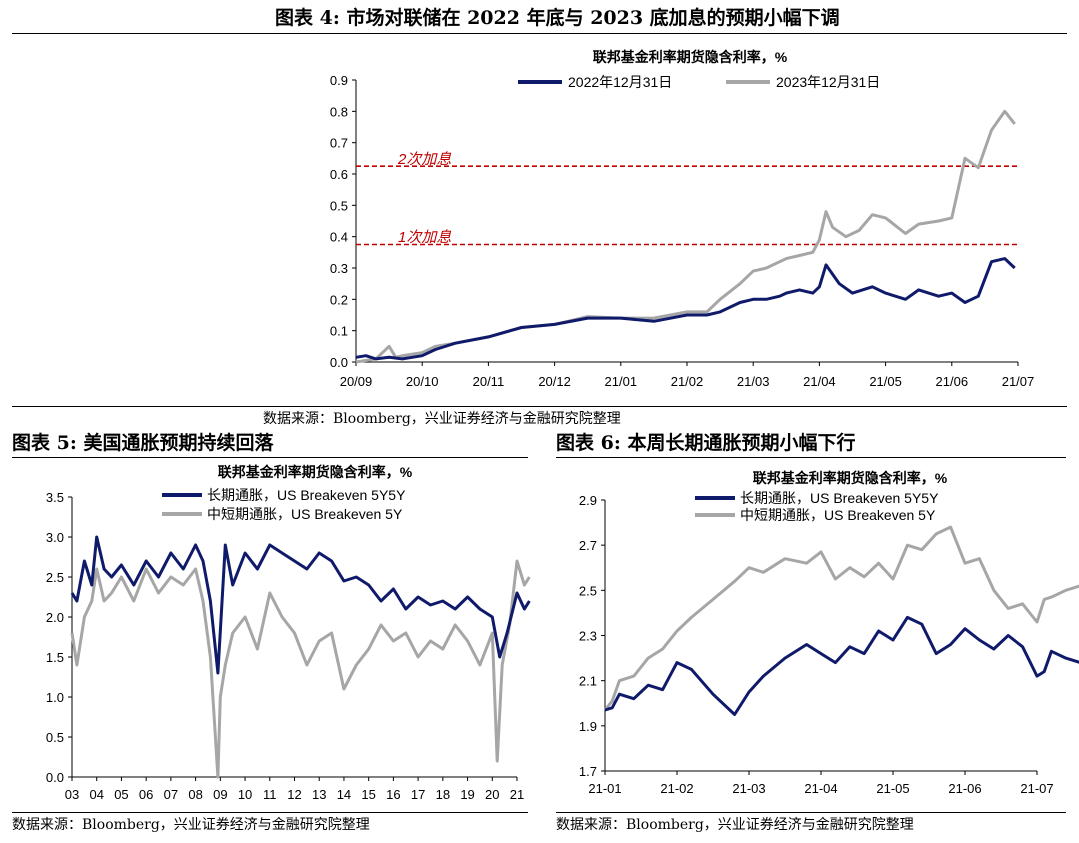 The image size is (1079, 843). I want to click on x-tick-label: 21-01, so click(604, 788).